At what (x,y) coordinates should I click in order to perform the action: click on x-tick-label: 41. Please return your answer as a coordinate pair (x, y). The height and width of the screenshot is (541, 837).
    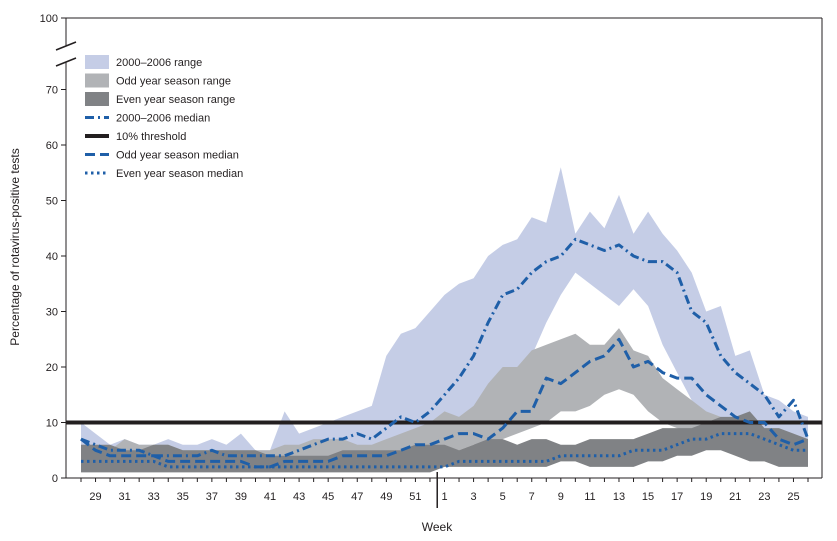
    Looking at the image, I should click on (270, 497).